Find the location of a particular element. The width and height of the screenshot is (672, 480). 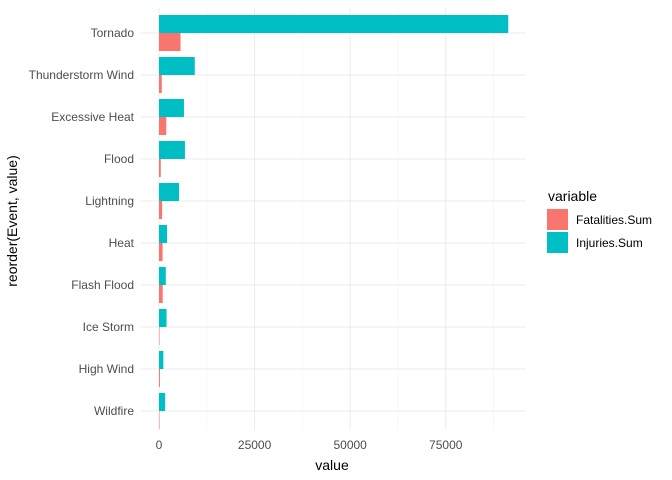

bar-flood-fatalities is located at coordinates (160, 168).